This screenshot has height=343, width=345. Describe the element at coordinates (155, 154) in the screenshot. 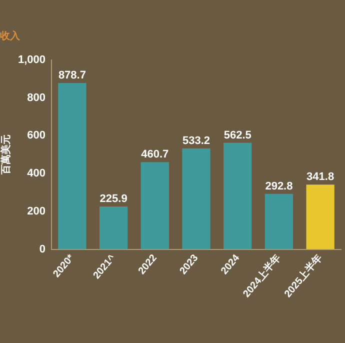

I see `data-label: 460.7` at that location.